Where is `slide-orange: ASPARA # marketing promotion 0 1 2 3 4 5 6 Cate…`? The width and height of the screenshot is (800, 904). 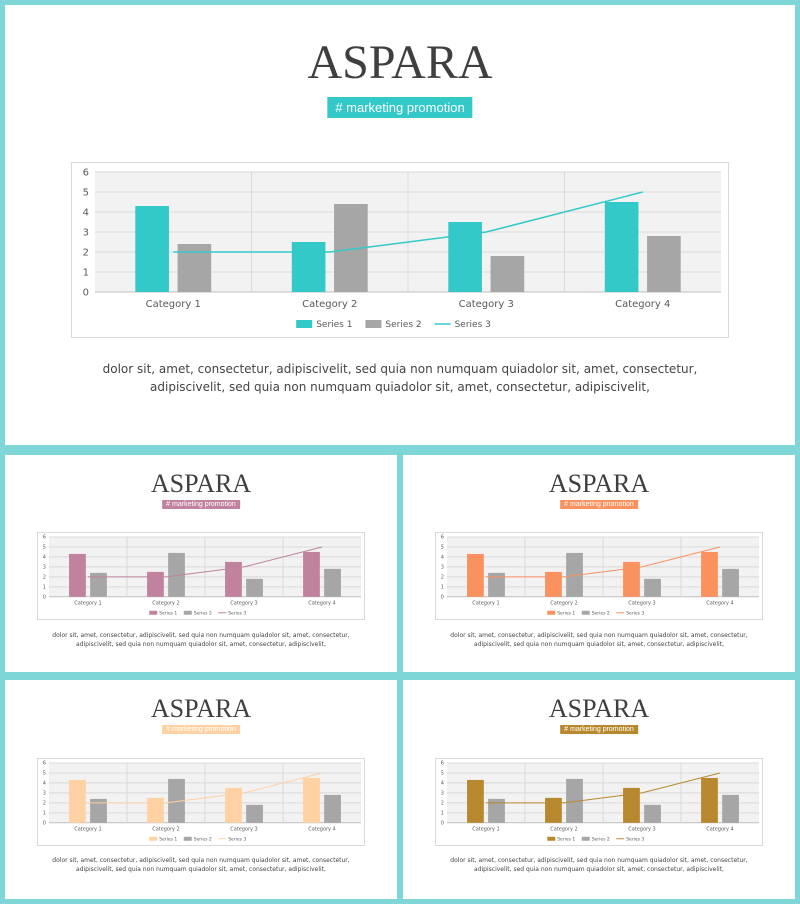
slide-orange: ASPARA # marketing promotion 0 1 2 3 4 5 6 Cate… is located at coordinates (599, 563).